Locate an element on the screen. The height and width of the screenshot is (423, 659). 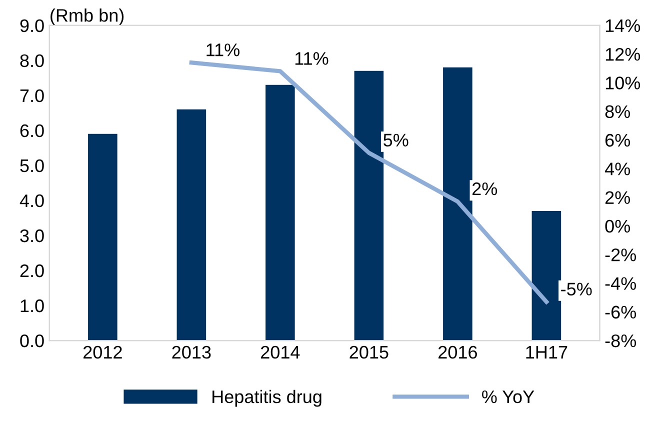
x-tick-label: 2012 is located at coordinates (103, 352).